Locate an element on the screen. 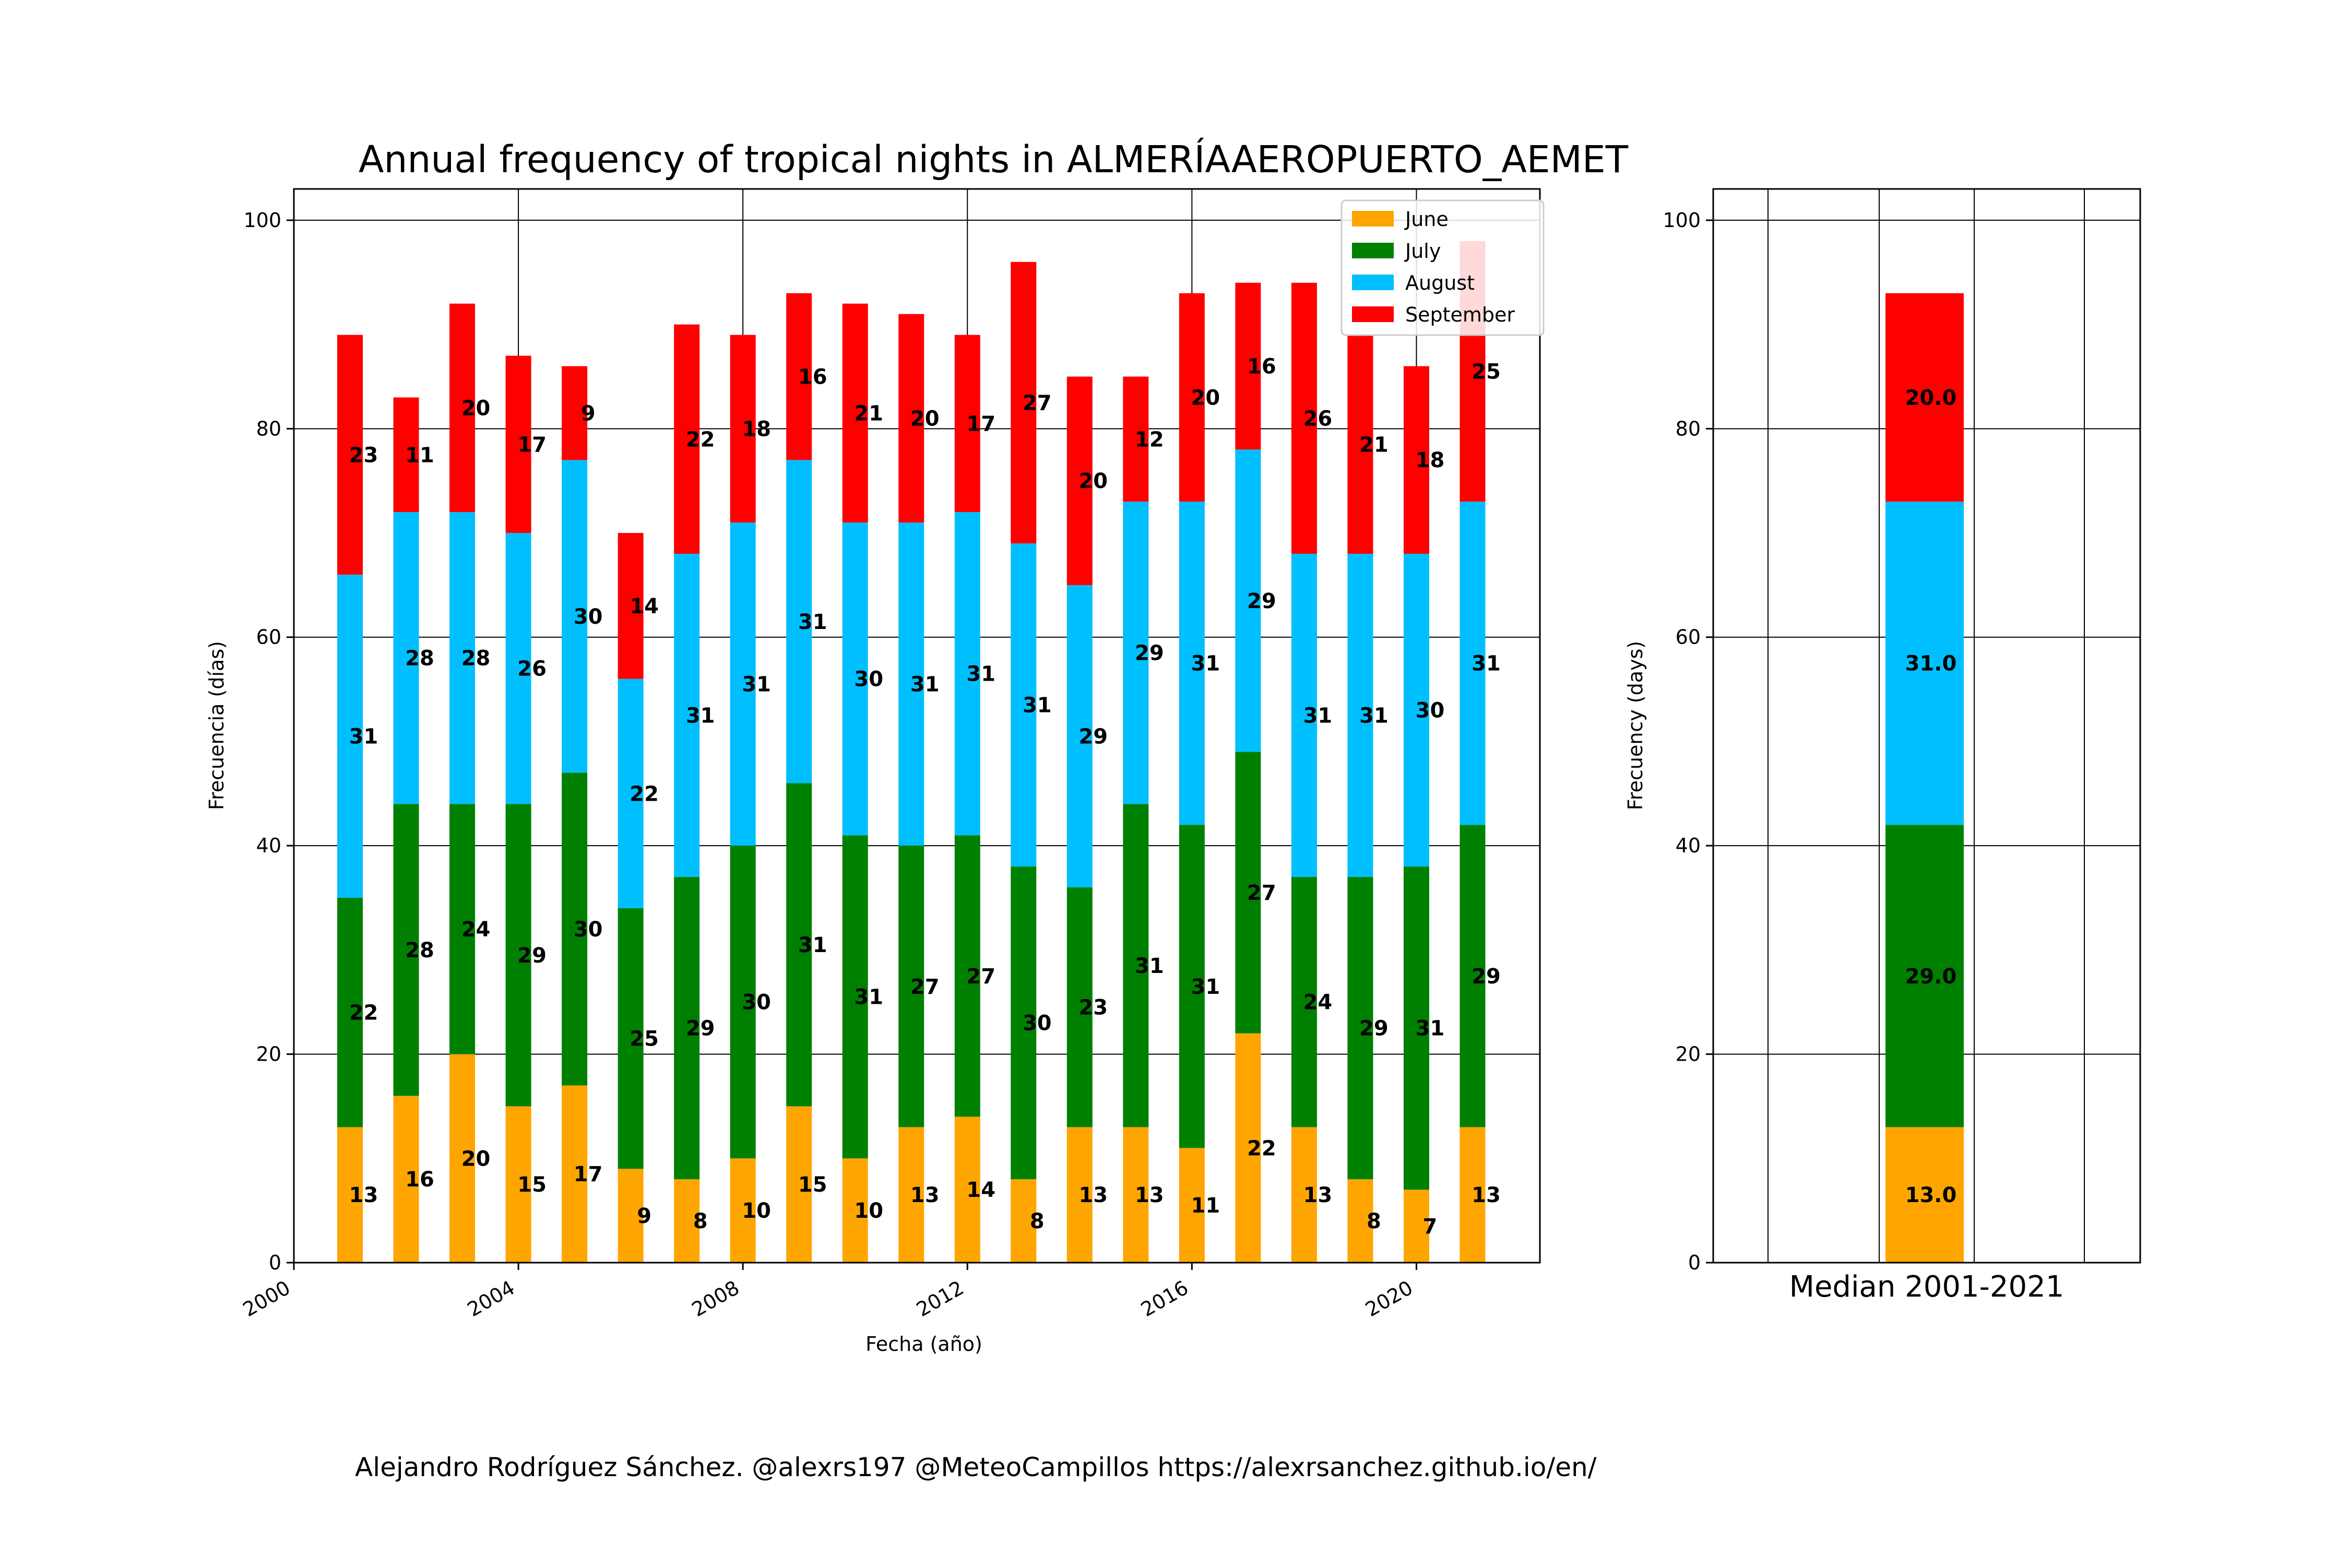 This screenshot has width=2349, height=1568. bar-june-2006 is located at coordinates (631, 1216).